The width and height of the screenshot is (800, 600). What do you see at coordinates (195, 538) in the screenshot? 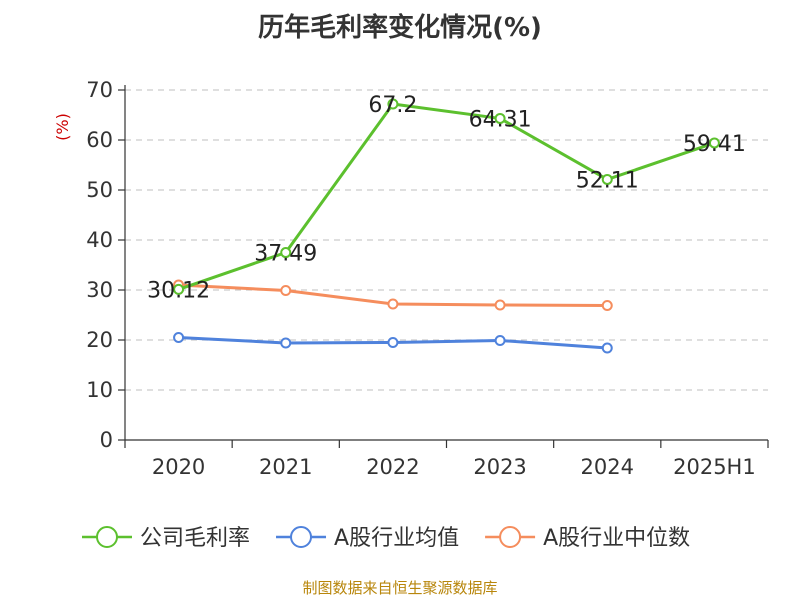
I see `legend-label: 公司毛利率` at bounding box center [195, 538].